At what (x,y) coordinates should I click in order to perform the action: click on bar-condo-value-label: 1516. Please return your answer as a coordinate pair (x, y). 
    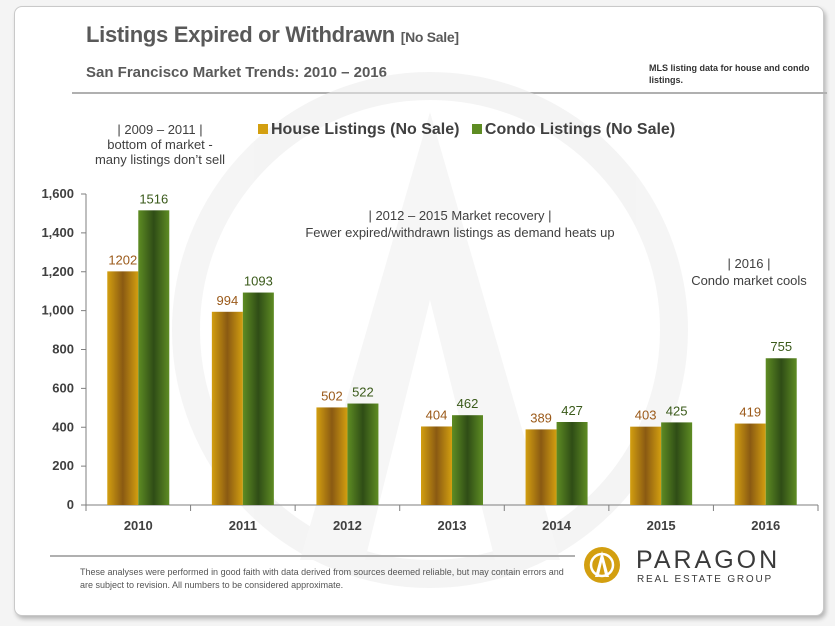
    Looking at the image, I should click on (153, 198).